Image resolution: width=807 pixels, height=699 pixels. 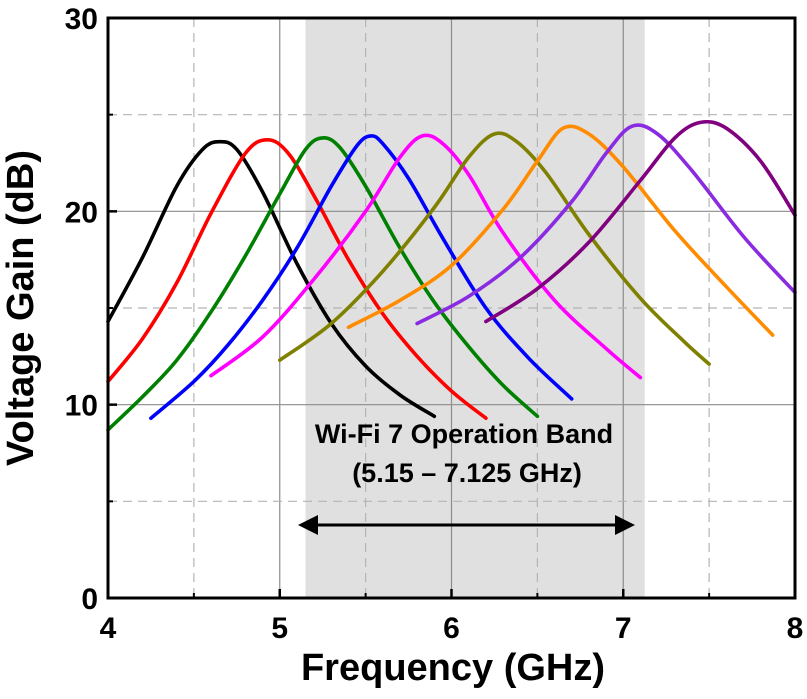 What do you see at coordinates (795, 628) in the screenshot?
I see `x-tick-label: 8` at bounding box center [795, 628].